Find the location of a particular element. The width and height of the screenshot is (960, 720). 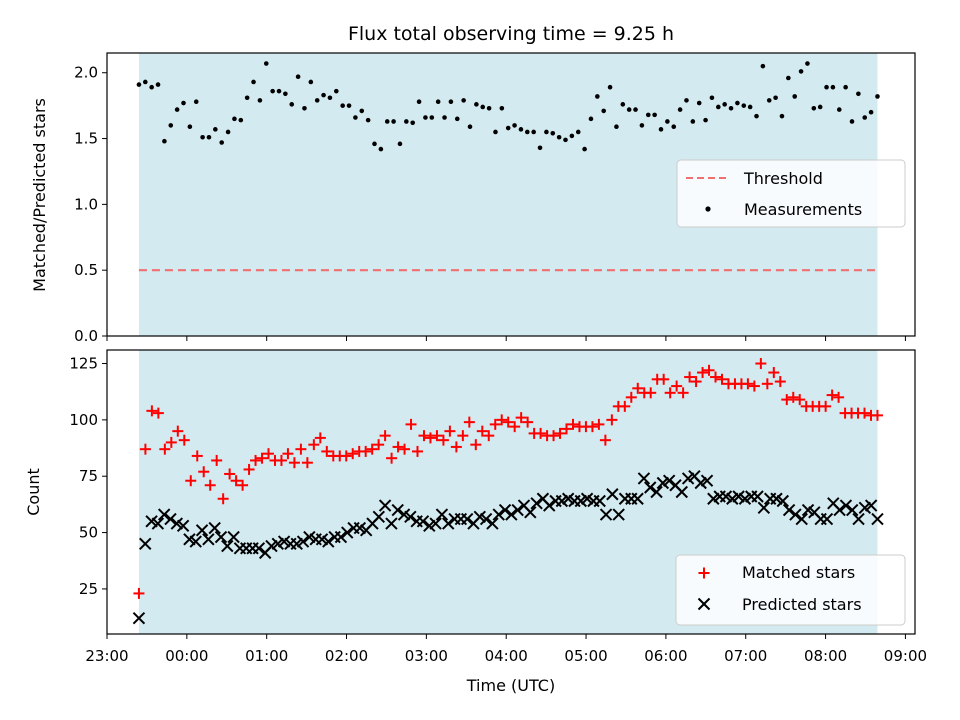

x-tick-label: 07:00 is located at coordinates (745, 656).